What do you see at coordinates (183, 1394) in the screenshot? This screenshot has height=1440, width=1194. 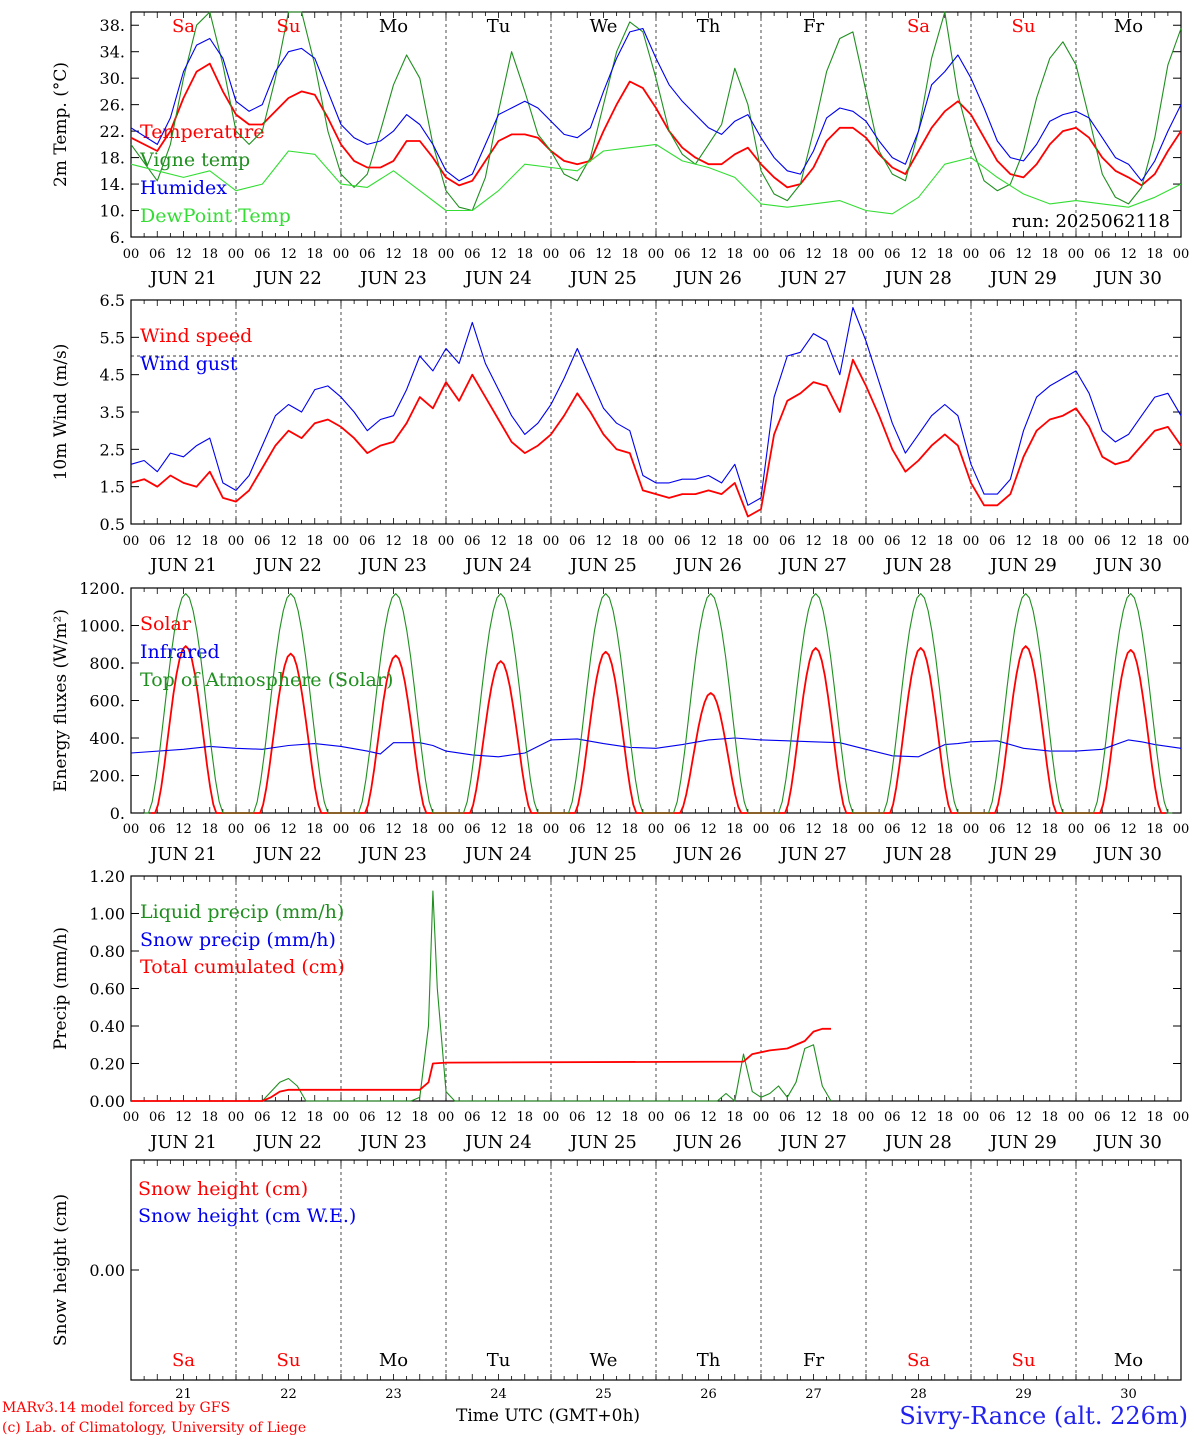 I see `day-number: 21` at bounding box center [183, 1394].